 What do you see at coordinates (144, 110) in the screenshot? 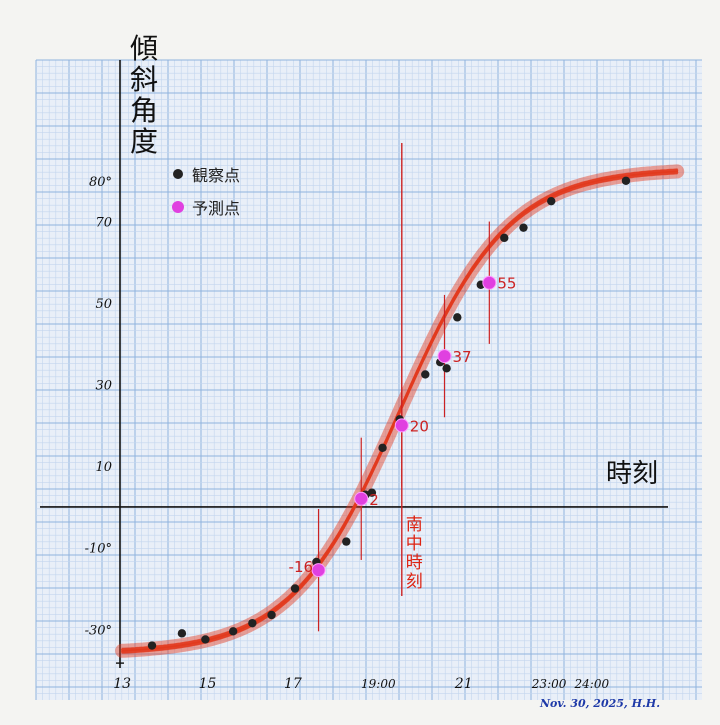
I see `y-axis-title-char: 角` at bounding box center [144, 110].